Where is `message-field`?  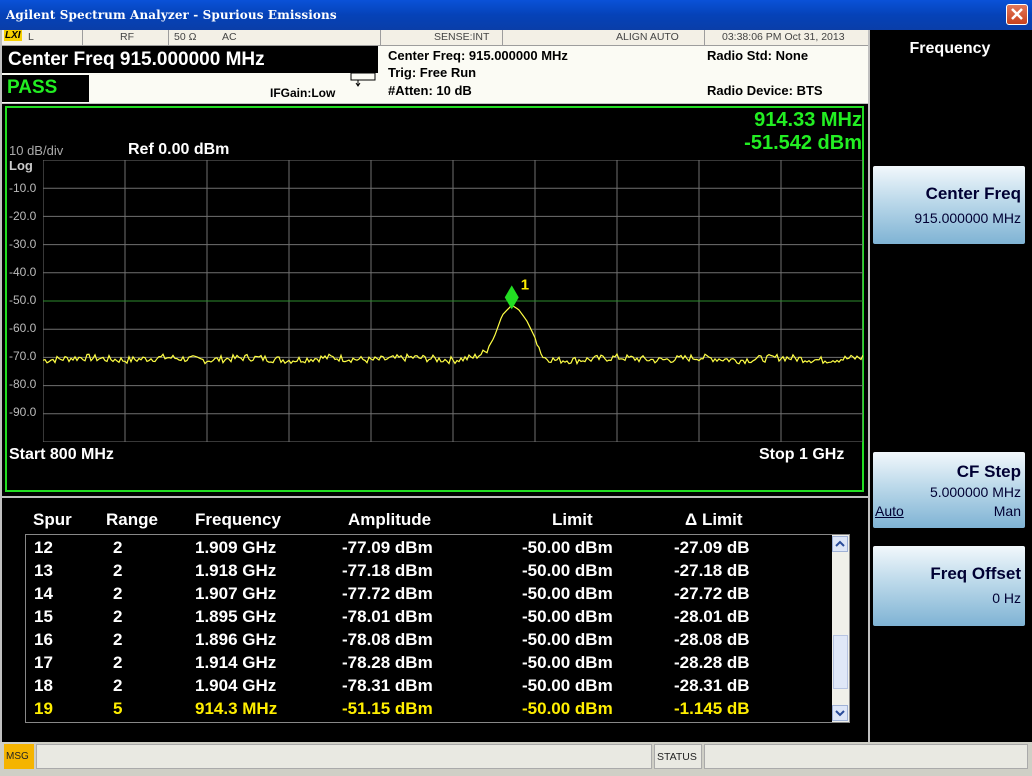 message-field is located at coordinates (344, 756).